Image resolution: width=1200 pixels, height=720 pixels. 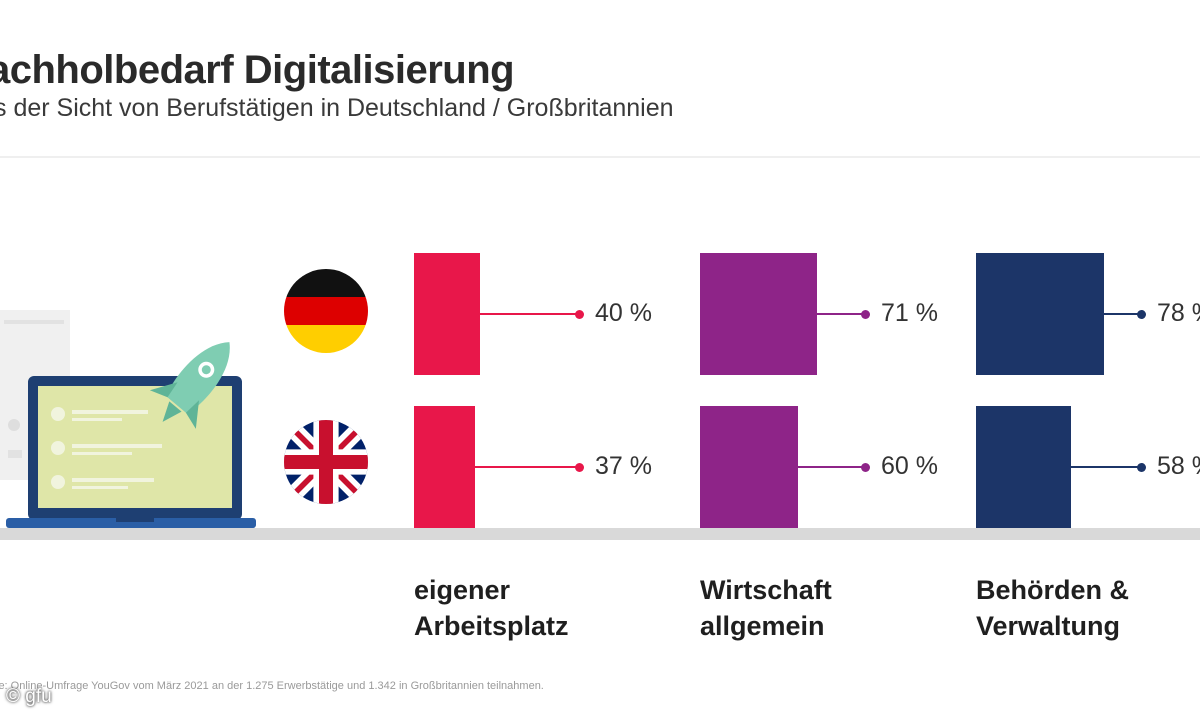 I want to click on leader-line-deutschland-verwaltung, so click(x=1122, y=314).